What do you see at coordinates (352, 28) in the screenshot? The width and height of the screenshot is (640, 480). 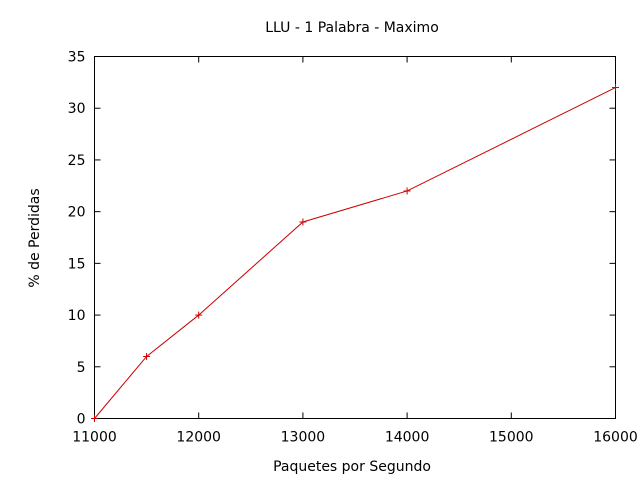 I see `chart-title: LLU - 1 Palabra - Maximo` at bounding box center [352, 28].